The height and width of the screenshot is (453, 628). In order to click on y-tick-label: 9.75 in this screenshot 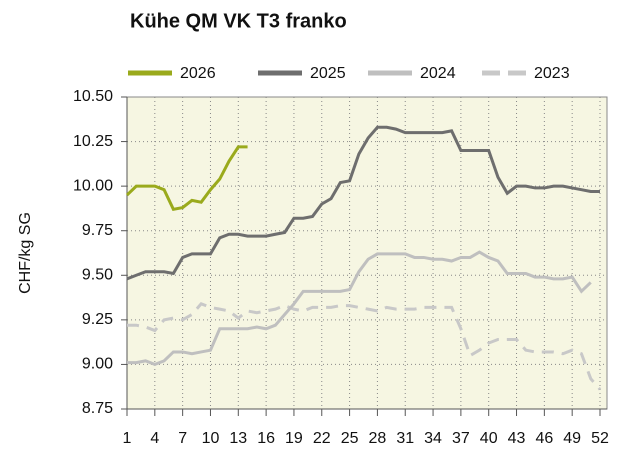, I will do `click(97, 230)`.